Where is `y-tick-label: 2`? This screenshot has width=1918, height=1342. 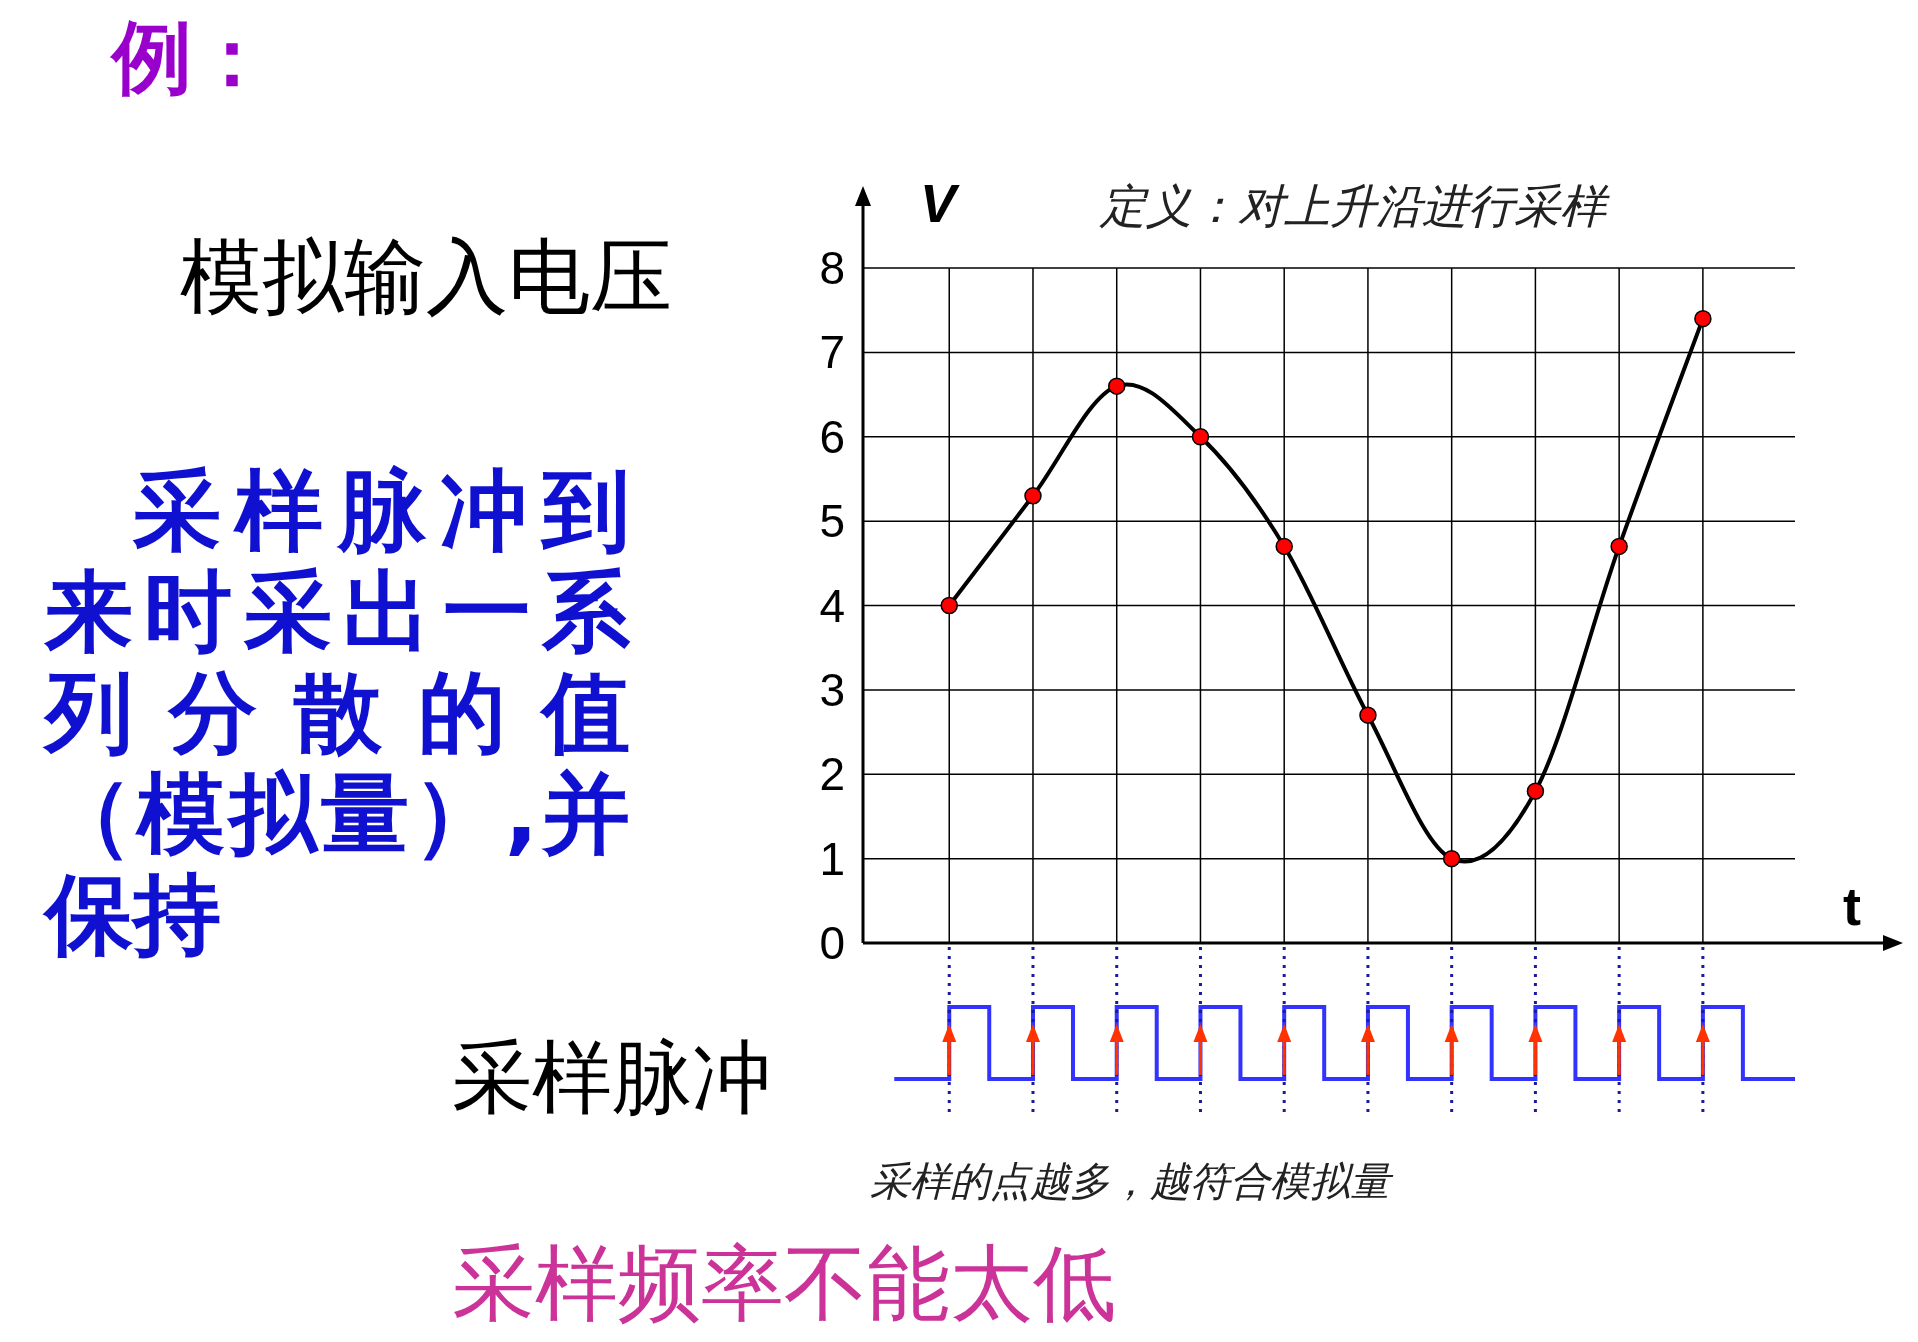 y-tick-label: 2 is located at coordinates (832, 774).